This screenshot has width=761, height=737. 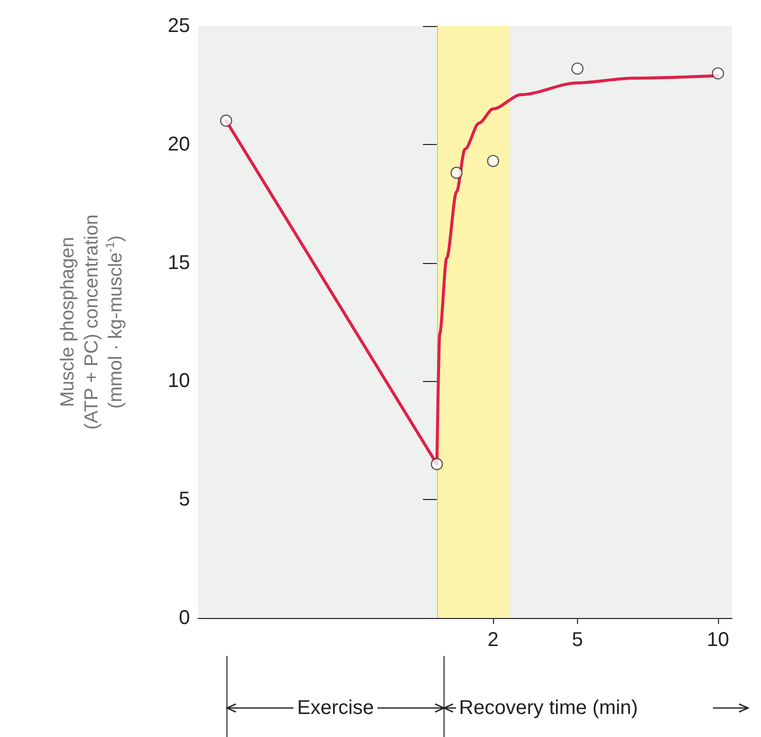 What do you see at coordinates (548, 708) in the screenshot?
I see `text: Recovery time (min)` at bounding box center [548, 708].